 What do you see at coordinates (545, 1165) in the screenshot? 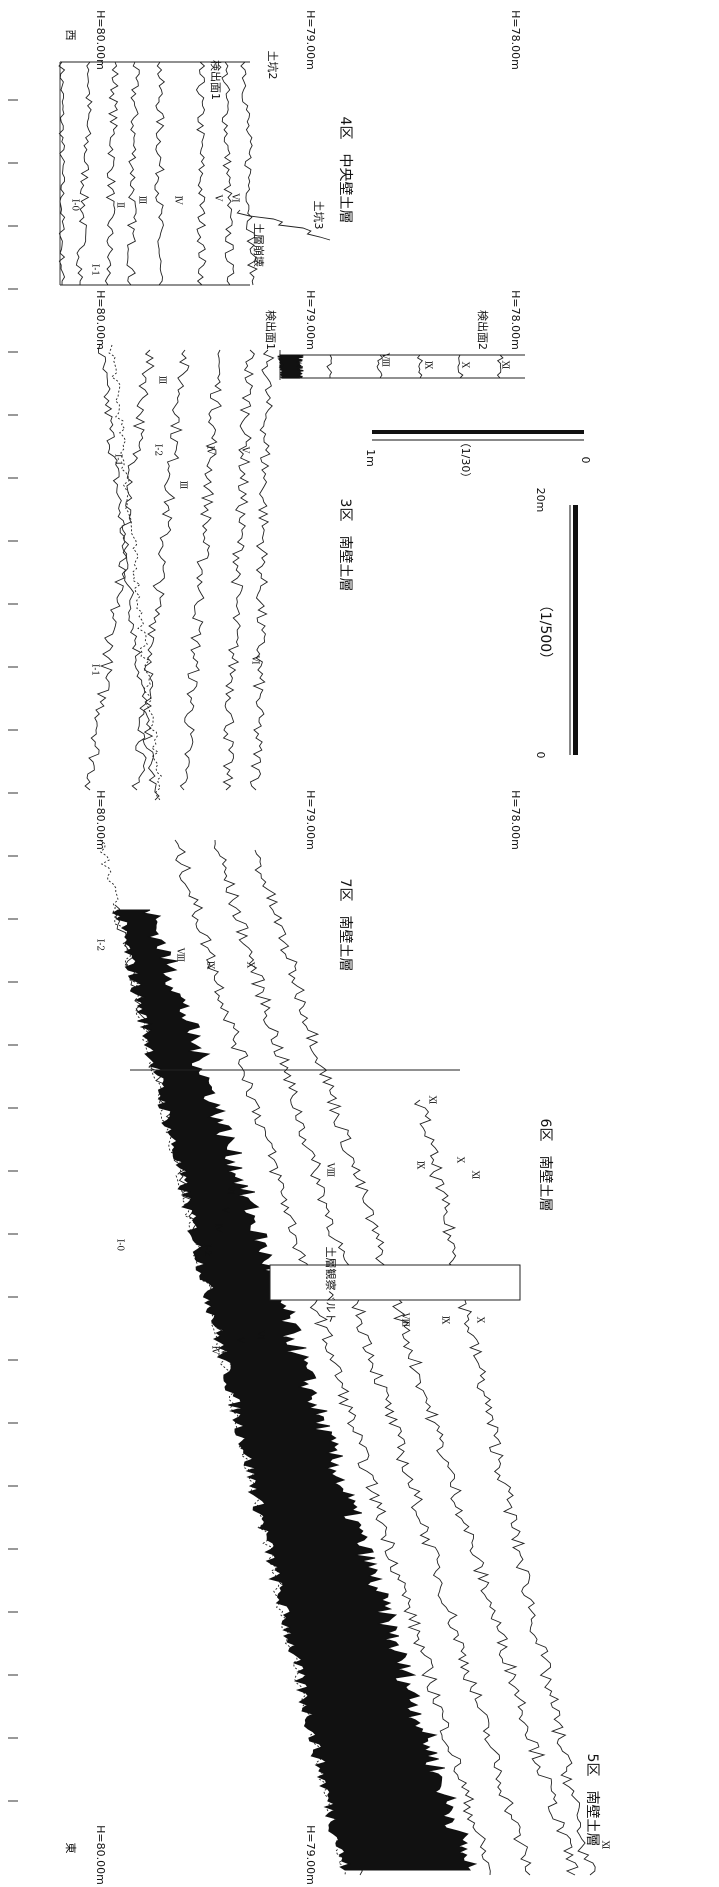
I see `section-title: 6区 南壁土層` at bounding box center [545, 1165].